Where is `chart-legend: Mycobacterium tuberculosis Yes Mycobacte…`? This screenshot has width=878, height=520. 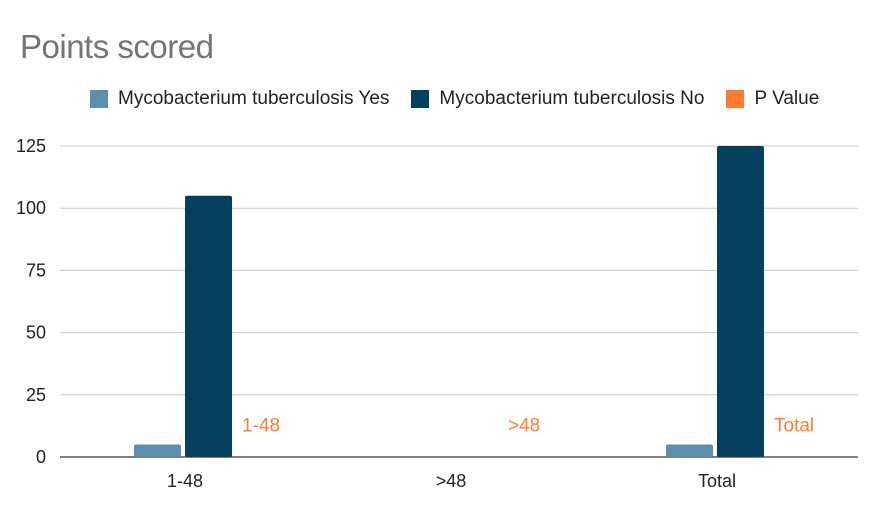 chart-legend: Mycobacterium tuberculosis Yes Mycobacte… is located at coordinates (454, 99).